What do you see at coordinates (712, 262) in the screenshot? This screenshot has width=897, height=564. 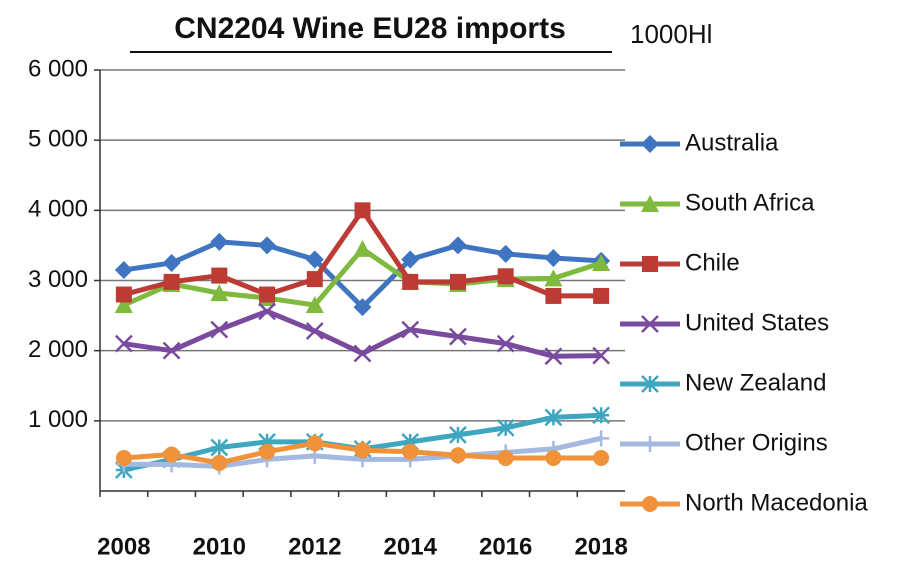 I see `legend-label: Chile` at bounding box center [712, 262].